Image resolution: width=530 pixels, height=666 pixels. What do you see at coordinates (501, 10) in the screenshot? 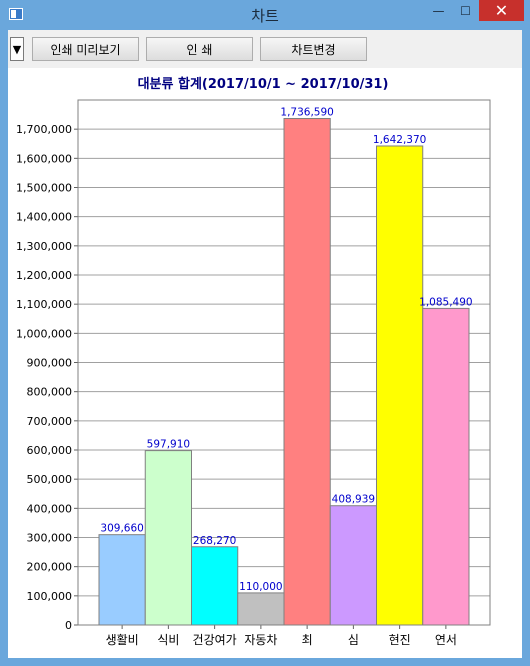
I see `close-button: ✕` at bounding box center [501, 10].